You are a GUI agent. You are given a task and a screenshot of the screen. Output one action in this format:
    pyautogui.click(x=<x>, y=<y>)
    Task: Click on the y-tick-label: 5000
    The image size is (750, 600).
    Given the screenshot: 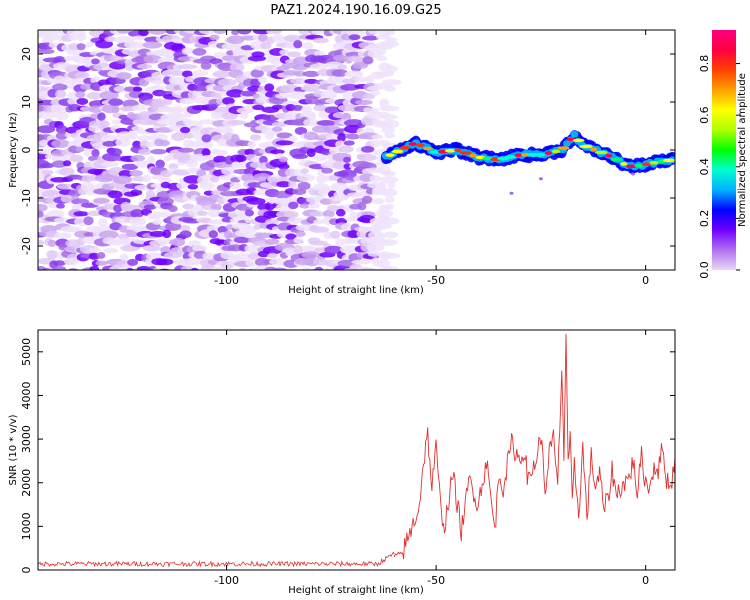 What is the action you would take?
    pyautogui.click(x=26, y=352)
    